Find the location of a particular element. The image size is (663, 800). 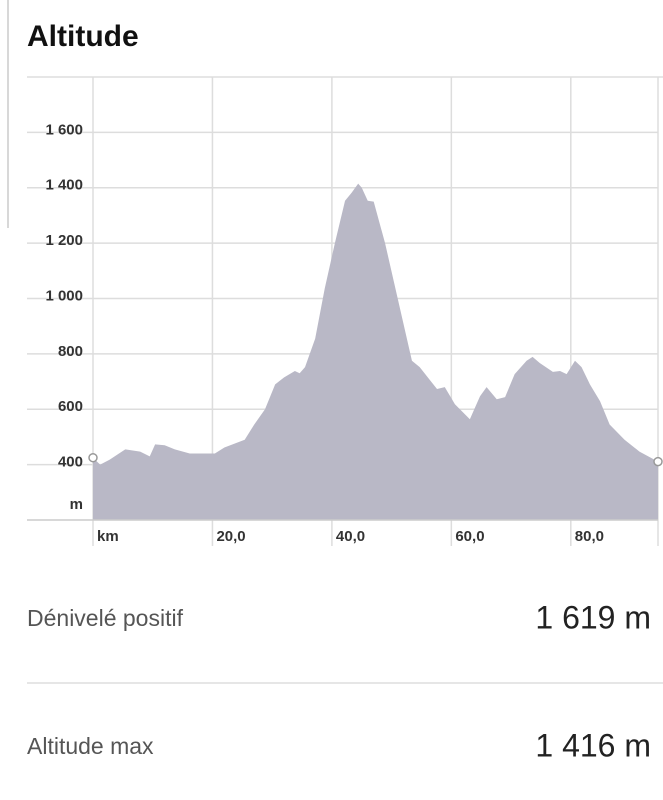

y-axis-label: m is located at coordinates (76, 504).